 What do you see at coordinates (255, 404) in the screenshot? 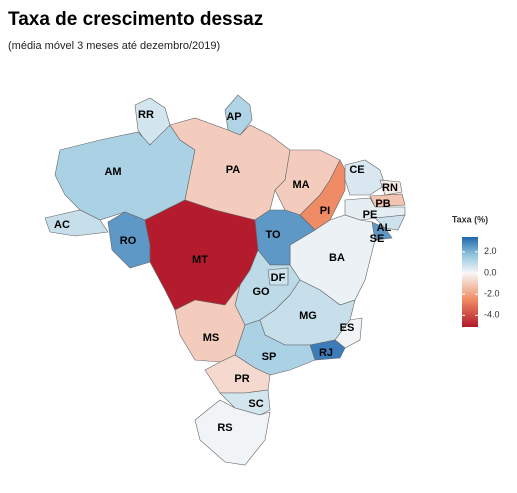
I see `state-label: SC` at bounding box center [255, 404].